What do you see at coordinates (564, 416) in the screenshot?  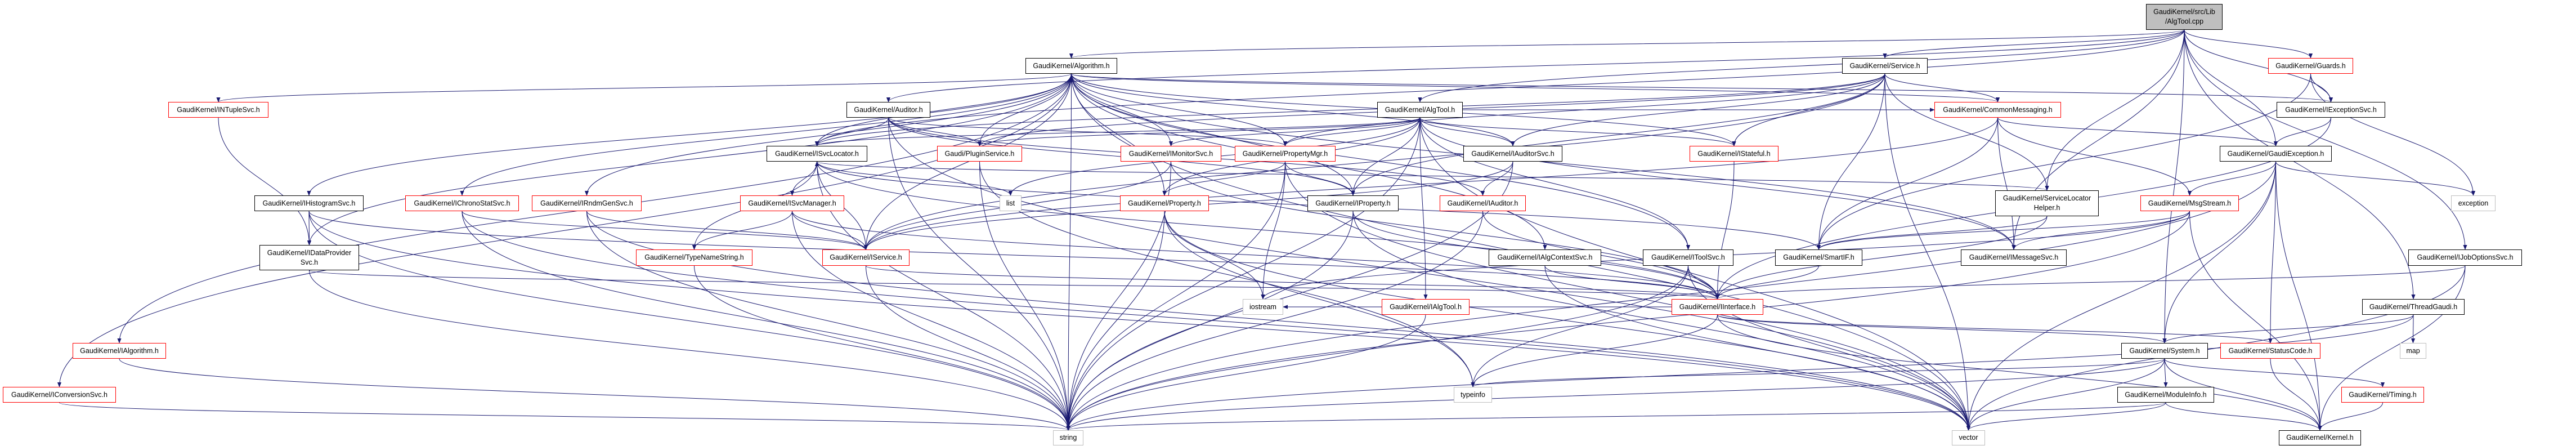 I see `edge-iconversionsvc-to-string` at bounding box center [564, 416].